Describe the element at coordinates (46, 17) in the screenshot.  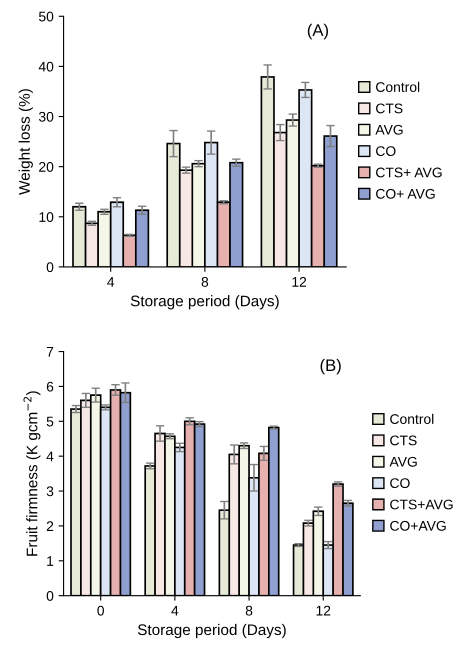
I see `y-tick-label: 50` at that location.